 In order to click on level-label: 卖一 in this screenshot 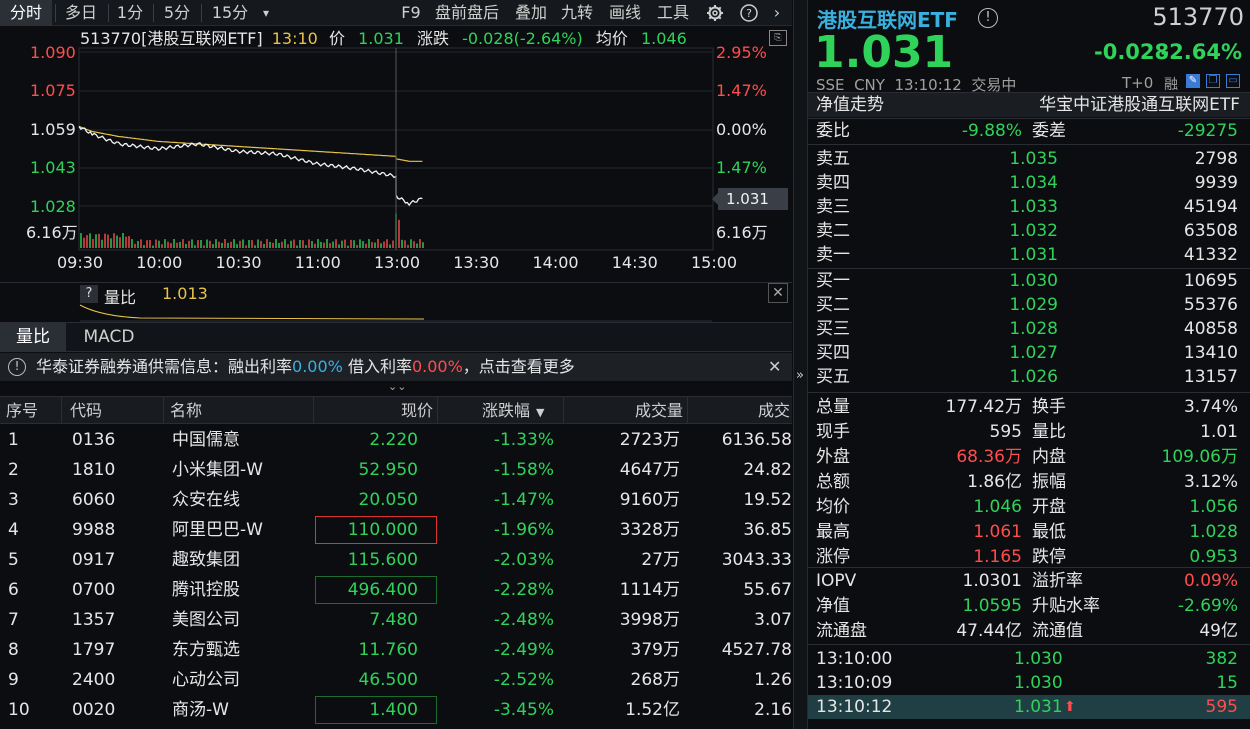, I will do `click(833, 255)`.